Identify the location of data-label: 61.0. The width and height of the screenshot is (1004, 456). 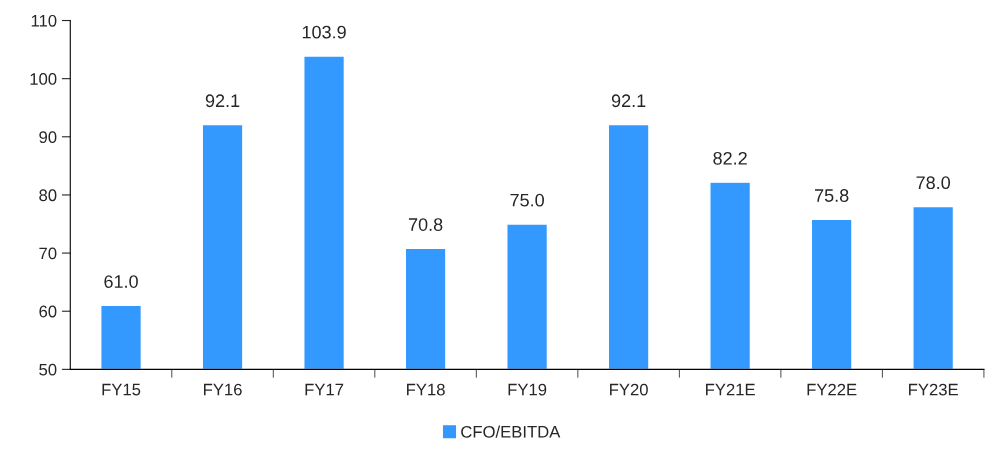
(121, 281).